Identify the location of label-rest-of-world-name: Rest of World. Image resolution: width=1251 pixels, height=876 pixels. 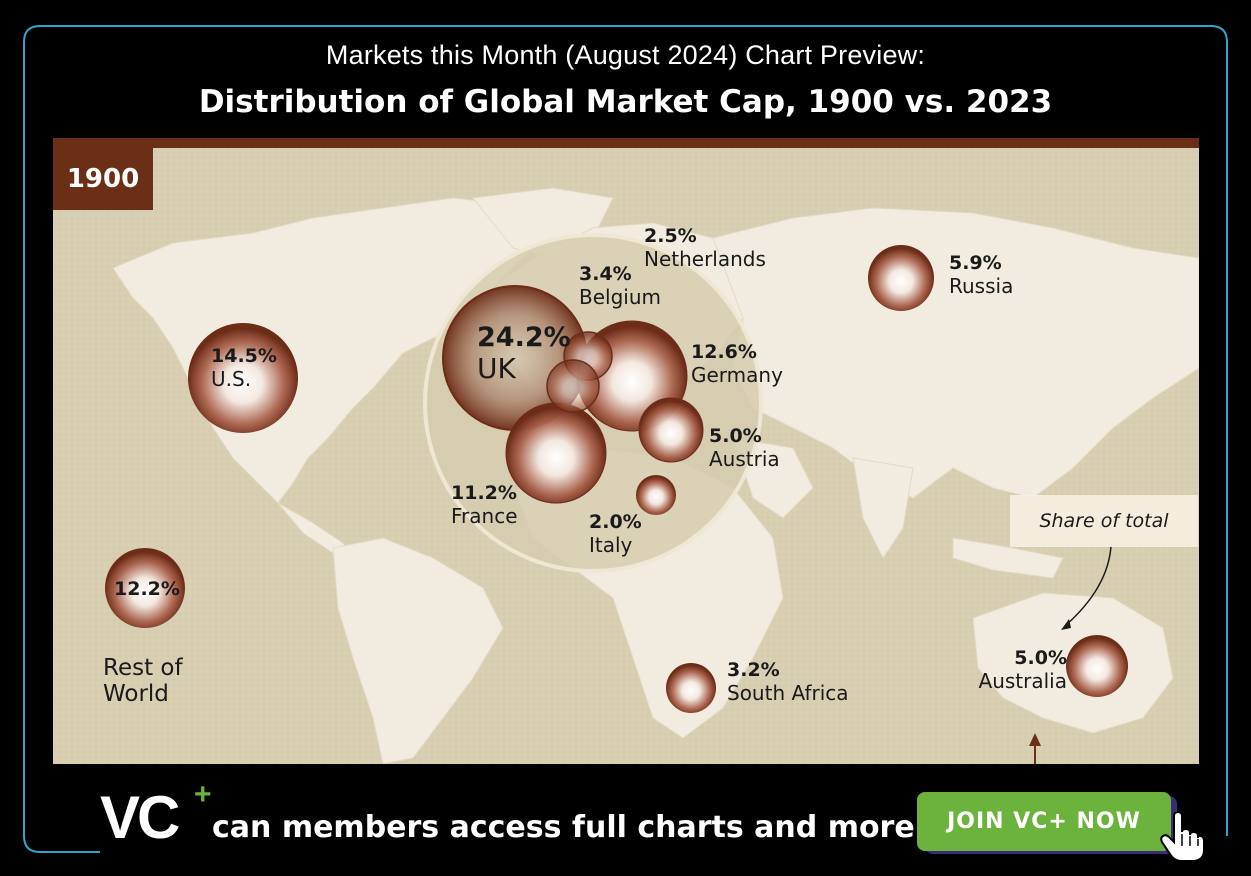
(143, 681).